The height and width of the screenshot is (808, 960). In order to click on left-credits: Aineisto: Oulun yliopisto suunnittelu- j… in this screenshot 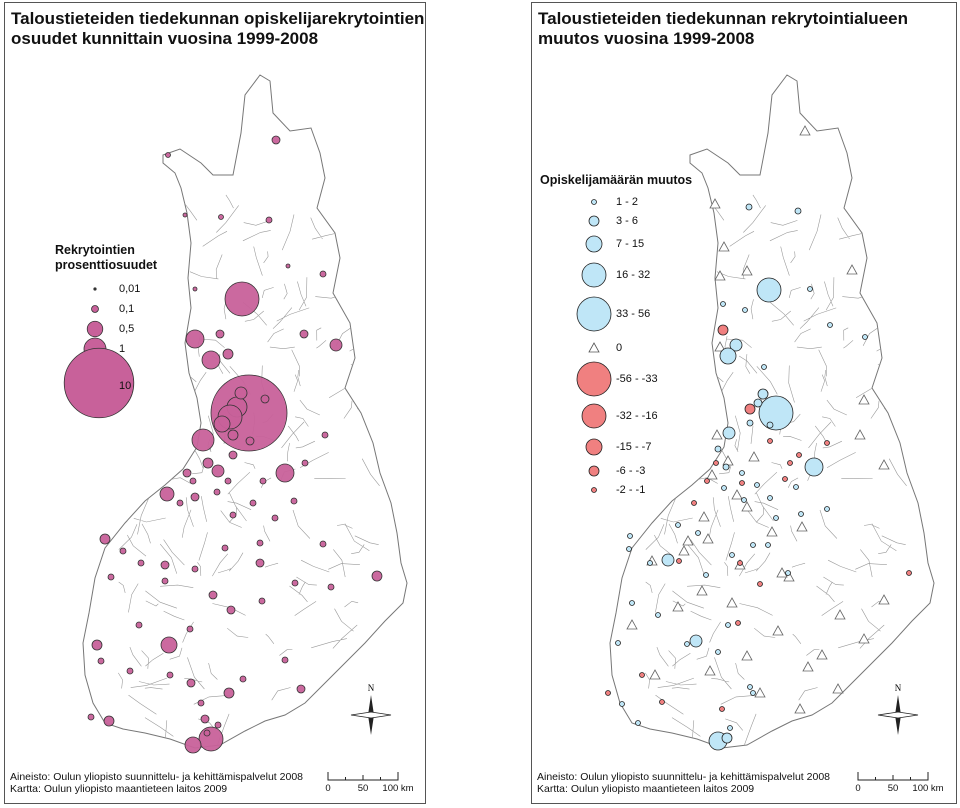, I will do `click(156, 783)`.